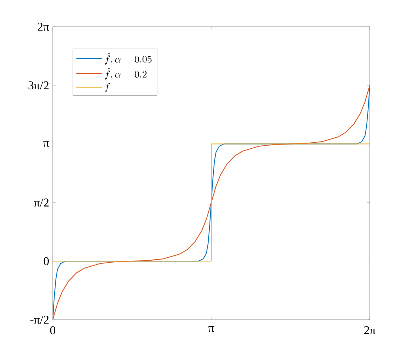 The height and width of the screenshot is (359, 409). What do you see at coordinates (44, 27) in the screenshot?
I see `y-tick-label: 2π` at bounding box center [44, 27].